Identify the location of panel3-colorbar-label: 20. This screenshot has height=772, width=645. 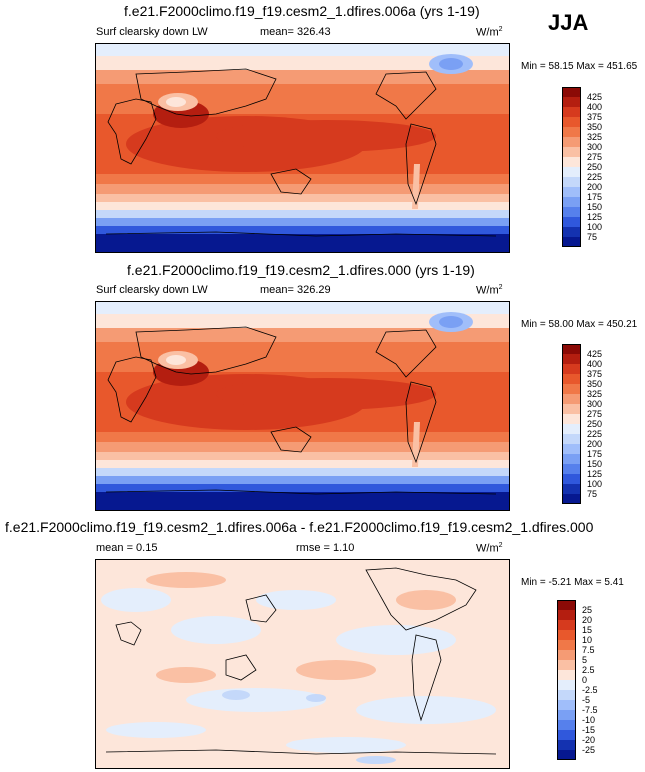
(587, 620).